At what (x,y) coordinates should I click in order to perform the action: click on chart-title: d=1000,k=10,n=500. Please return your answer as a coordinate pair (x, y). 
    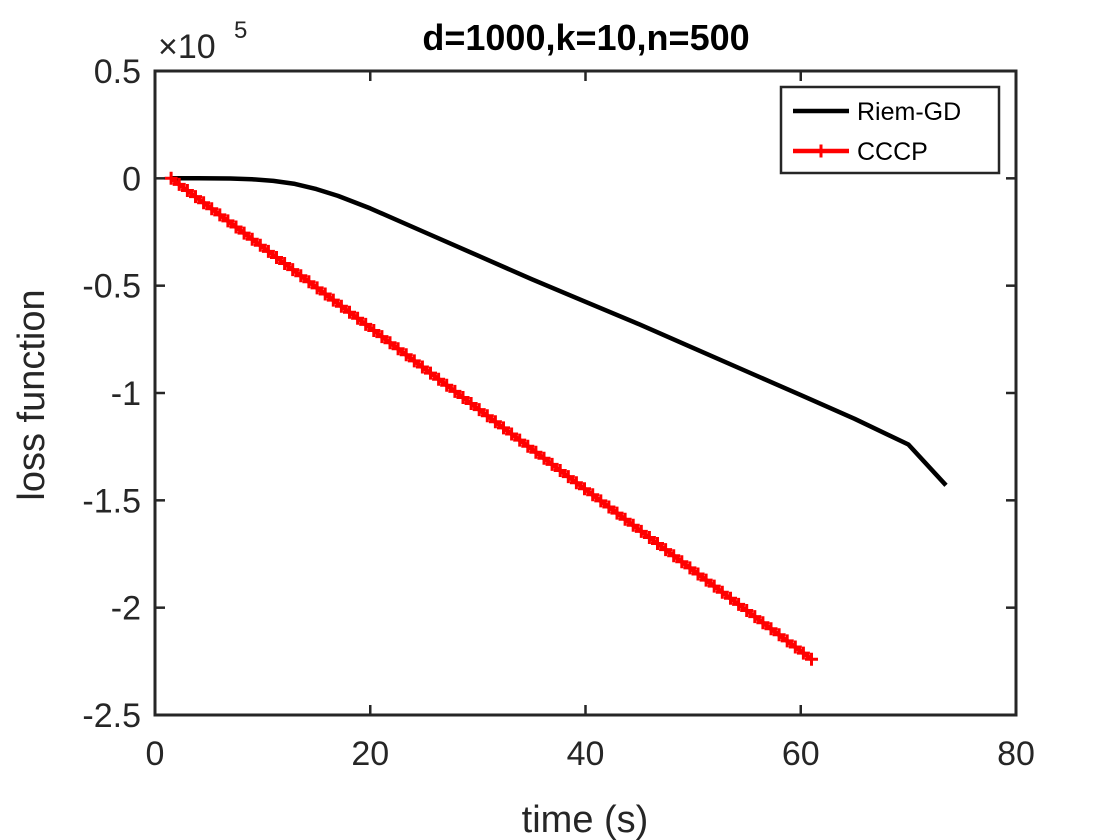
    Looking at the image, I should click on (585, 37).